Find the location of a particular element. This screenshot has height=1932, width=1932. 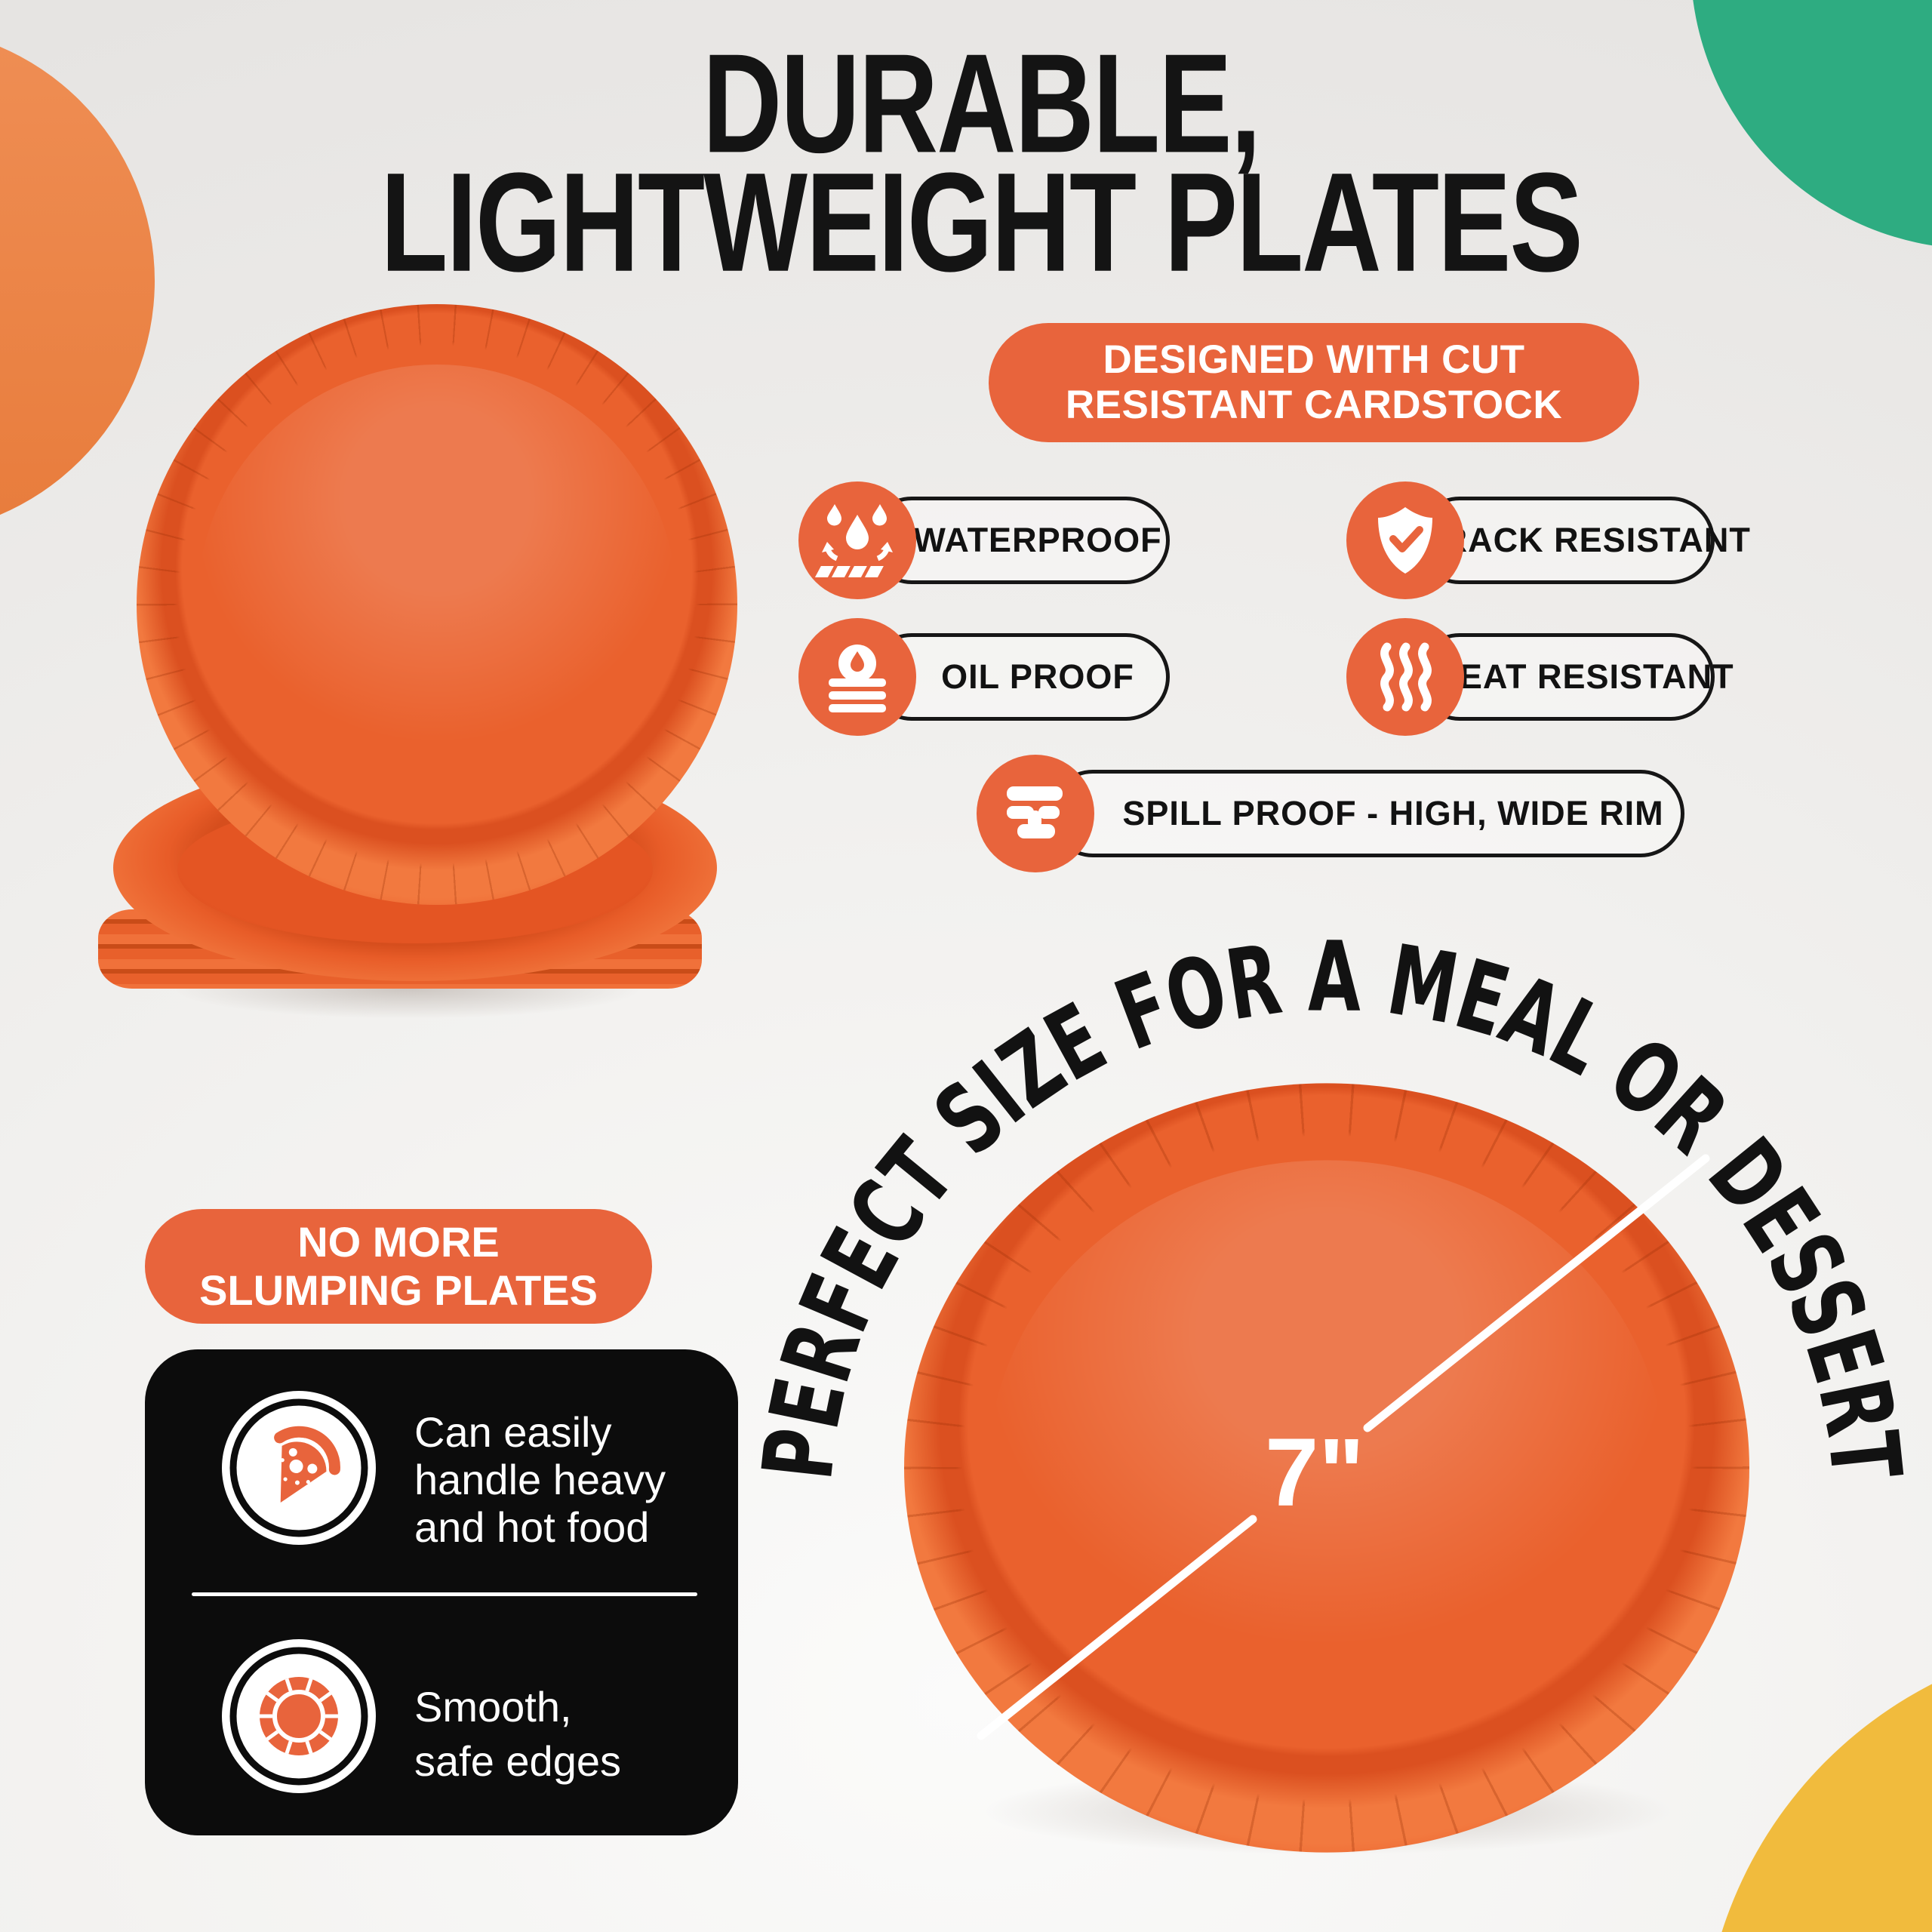

cardstock-badge-line1: DESIGNED WITH CUT is located at coordinates (1314, 359).